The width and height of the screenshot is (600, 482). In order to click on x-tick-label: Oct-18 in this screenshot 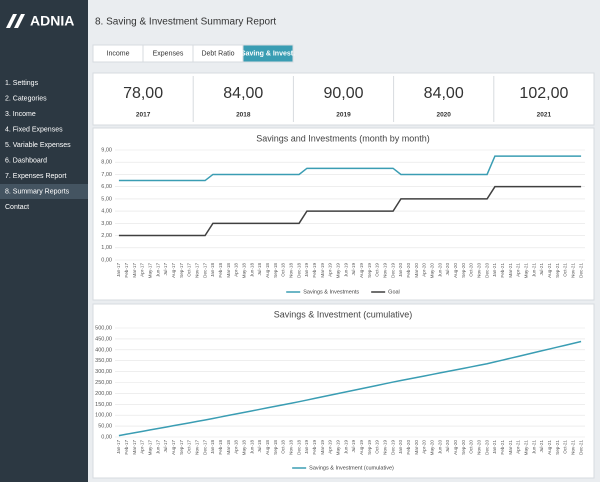, I will do `click(283, 447)`.